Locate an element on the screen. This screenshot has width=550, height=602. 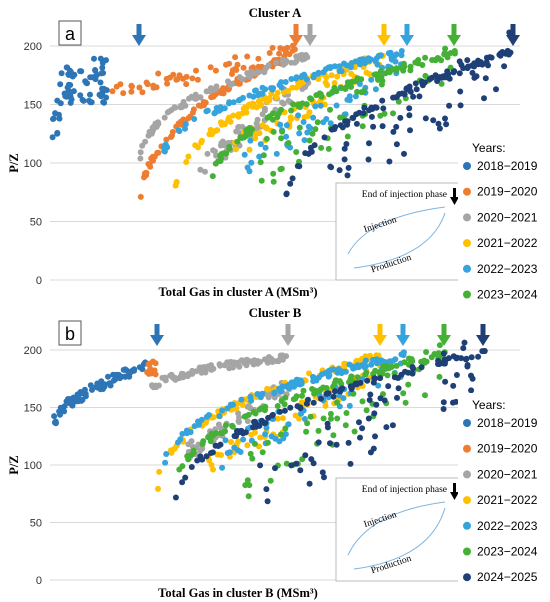
chart-title: Cluster B is located at coordinates (275, 312).